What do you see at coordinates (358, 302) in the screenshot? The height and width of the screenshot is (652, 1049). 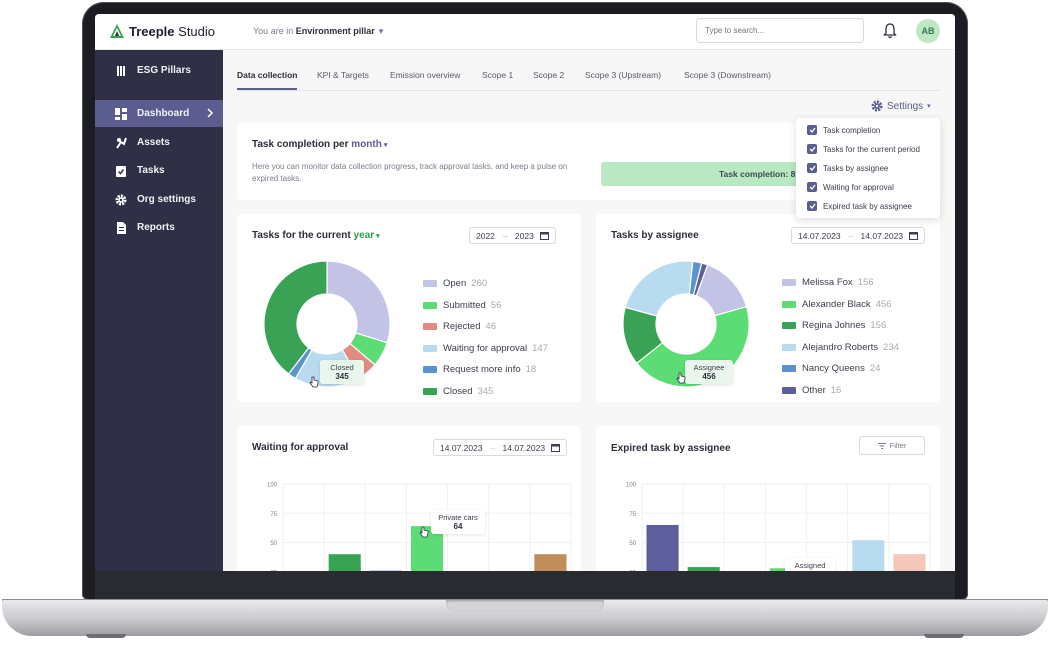 I see `donut-slice-open` at bounding box center [358, 302].